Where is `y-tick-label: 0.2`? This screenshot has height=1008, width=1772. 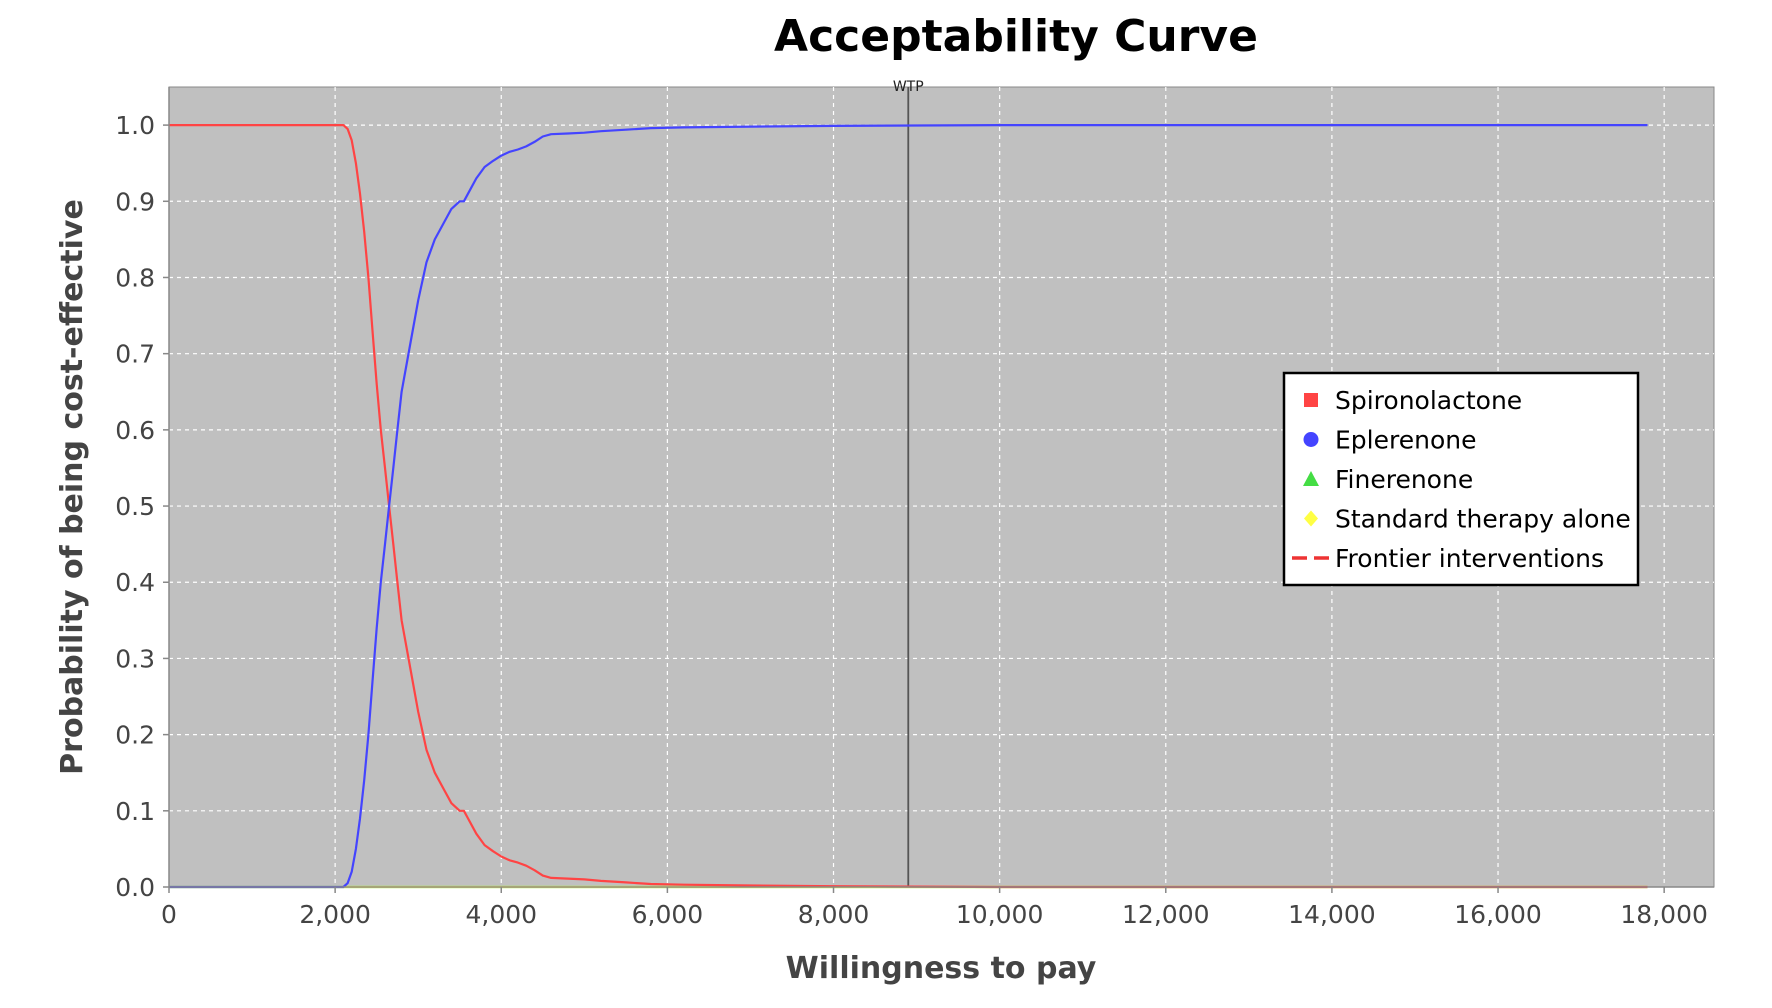 y-tick-label: 0.2 is located at coordinates (135, 735).